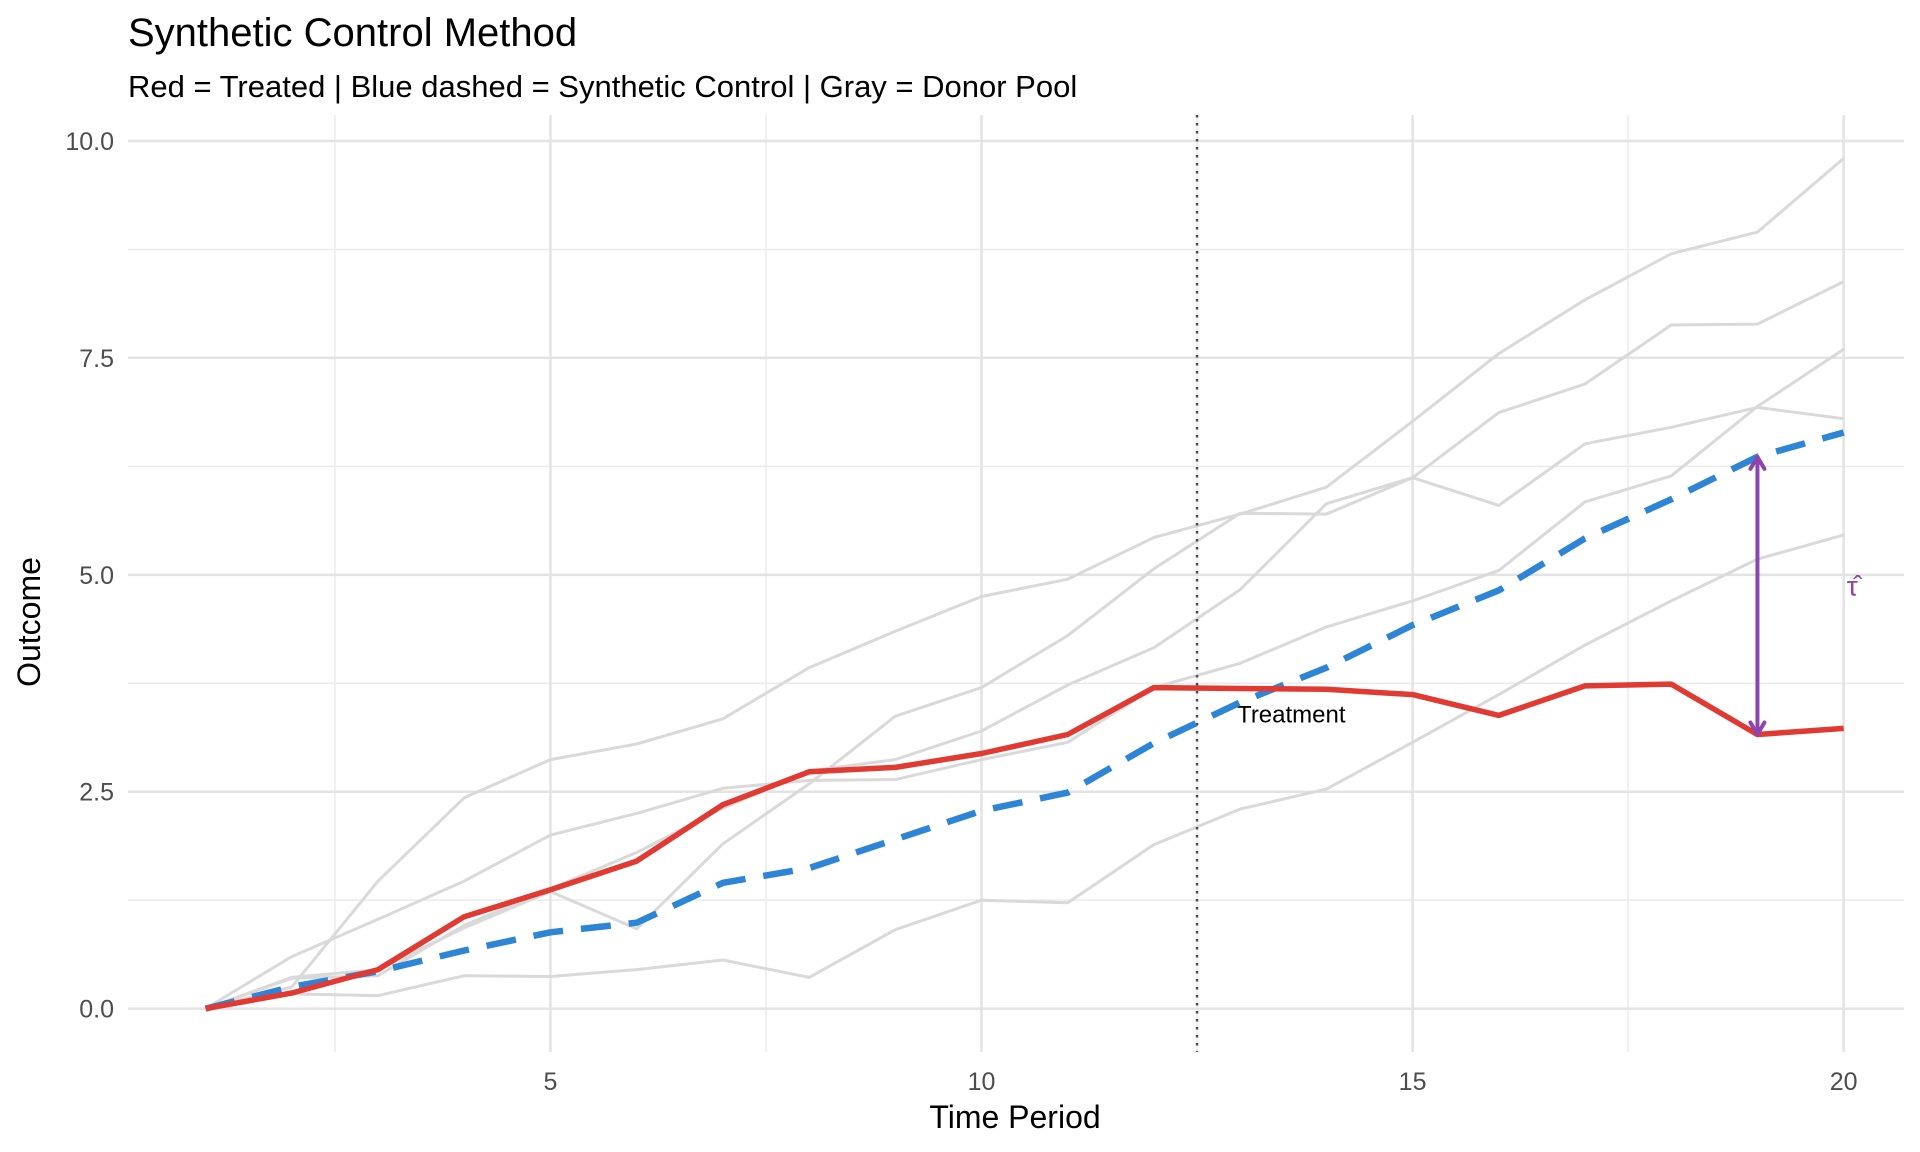  Describe the element at coordinates (89, 142) in the screenshot. I see `y-tick-label: 10.0` at that location.